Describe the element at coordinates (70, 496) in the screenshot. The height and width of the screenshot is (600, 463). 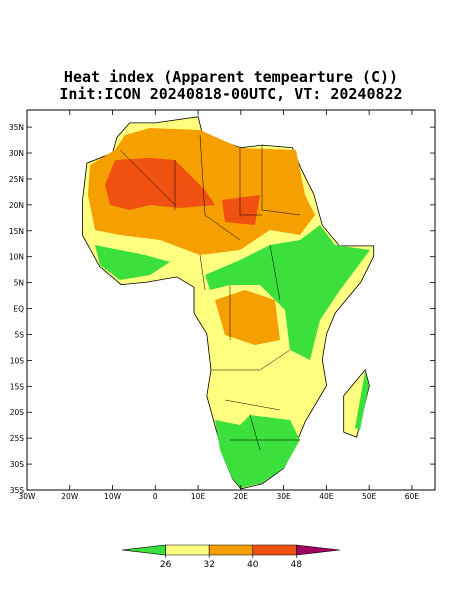
I see `lon-tick-label: 20W` at that location.